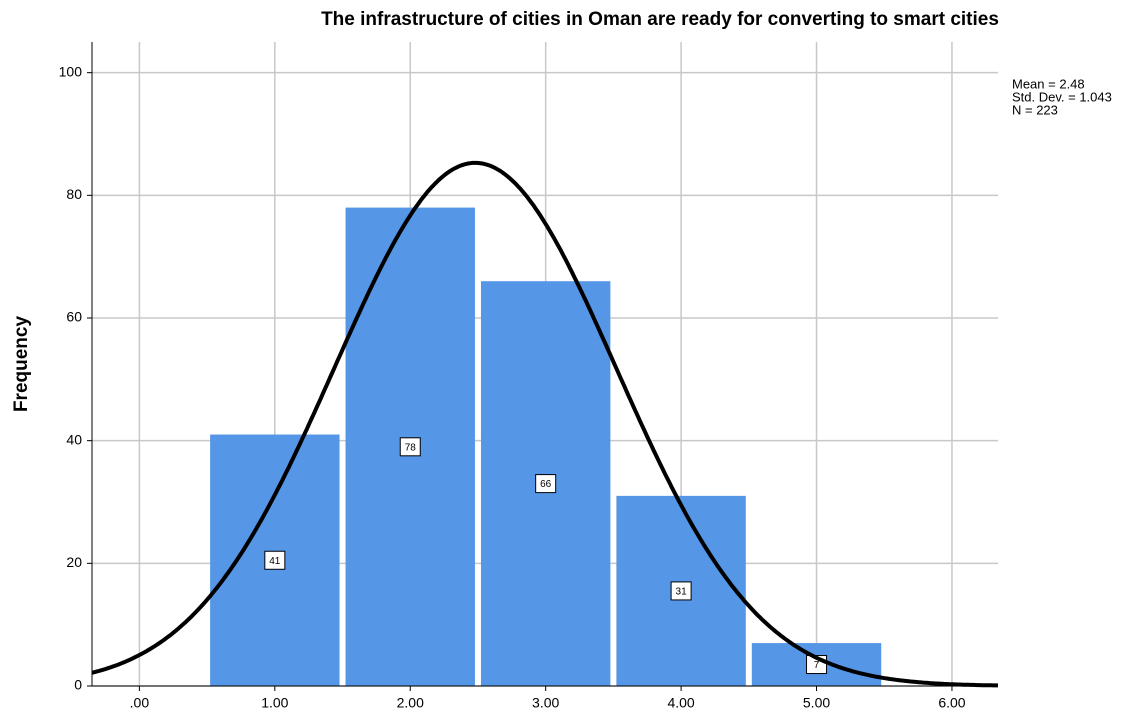  I want to click on data-label: 78, so click(411, 447).